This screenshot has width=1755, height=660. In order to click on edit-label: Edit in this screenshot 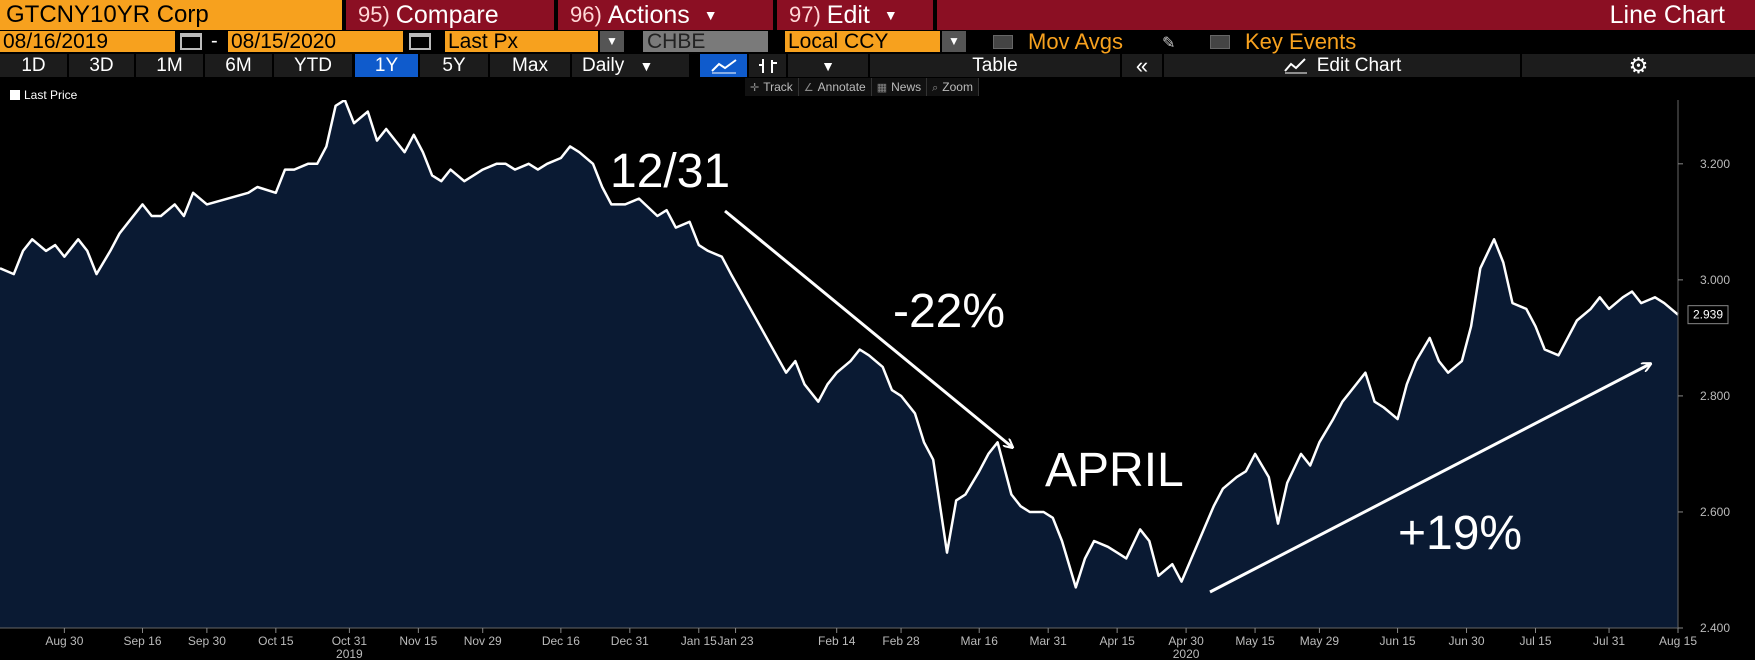, I will do `click(848, 15)`.